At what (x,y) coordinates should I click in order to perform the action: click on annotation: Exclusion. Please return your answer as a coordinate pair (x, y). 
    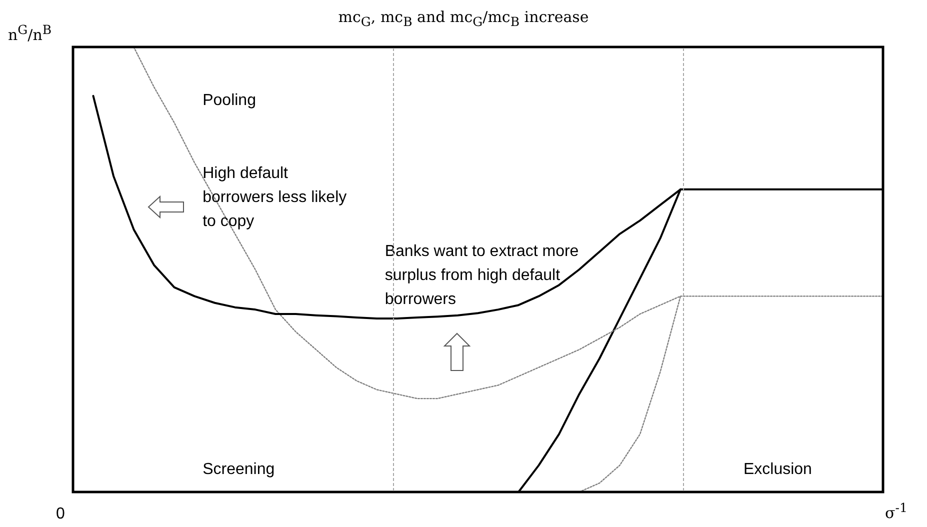
    Looking at the image, I should click on (777, 469).